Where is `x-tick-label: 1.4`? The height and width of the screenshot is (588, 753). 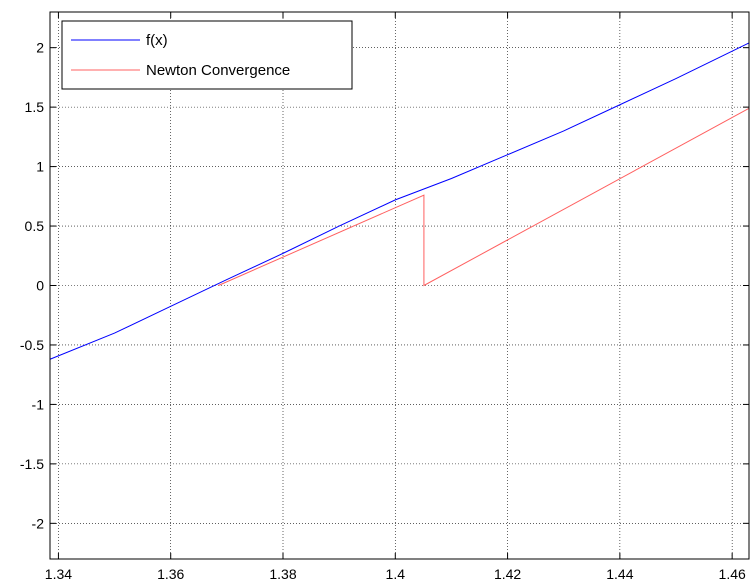 x-tick-label: 1.4 is located at coordinates (396, 574).